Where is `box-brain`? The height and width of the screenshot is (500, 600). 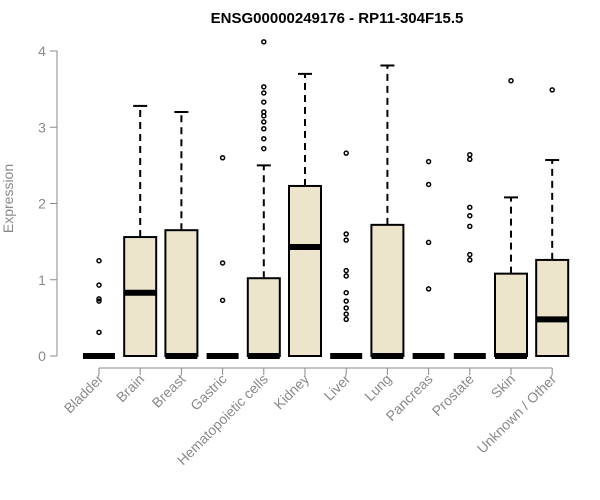 box-brain is located at coordinates (140, 230).